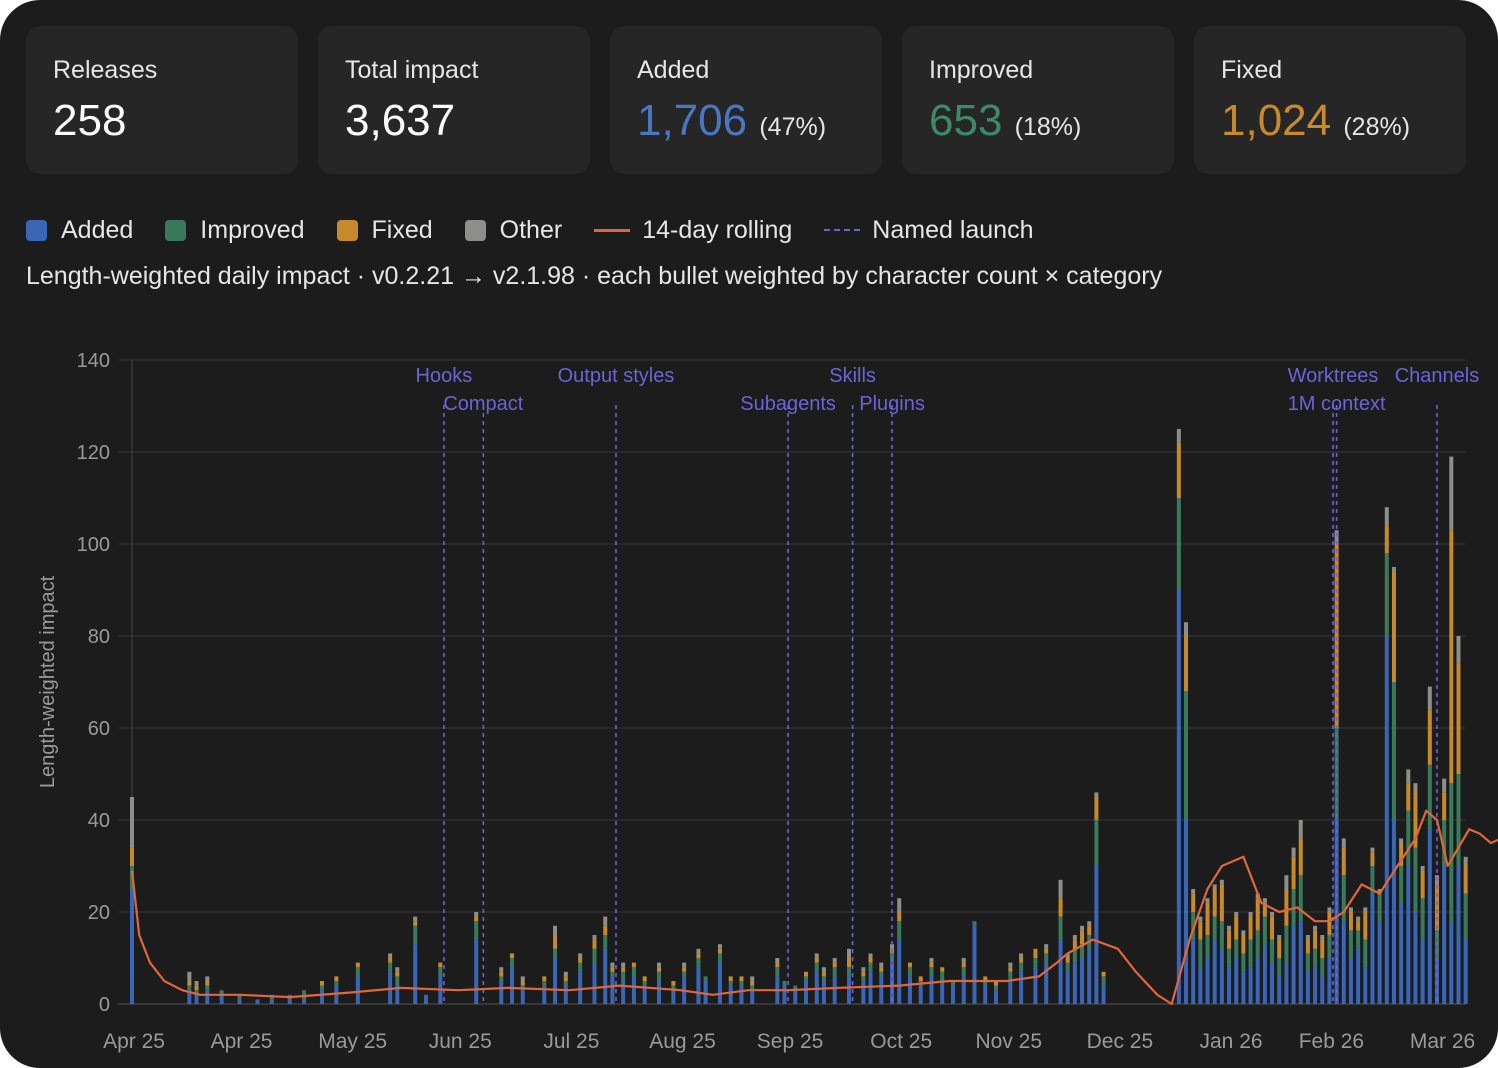 This screenshot has height=1068, width=1498. I want to click on legend-label: 14-day rolling, so click(717, 229).